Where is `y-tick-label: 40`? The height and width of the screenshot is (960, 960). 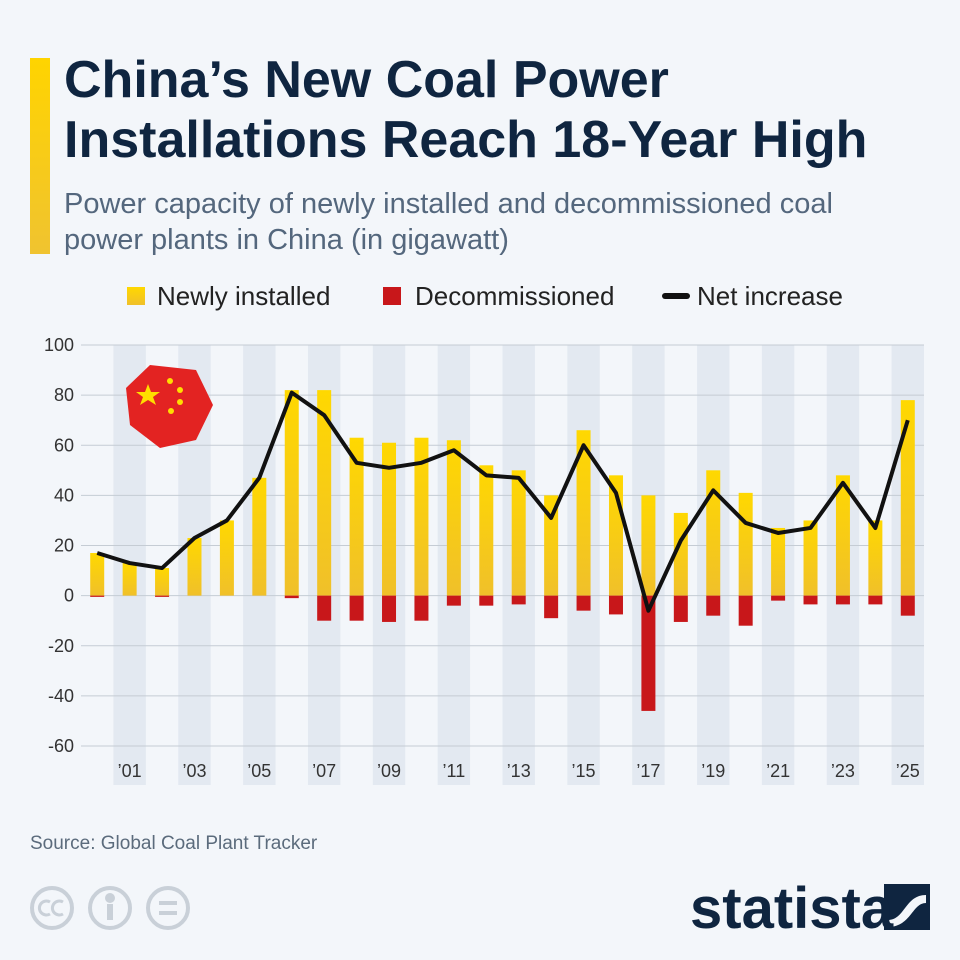
y-tick-label: 40 is located at coordinates (64, 495).